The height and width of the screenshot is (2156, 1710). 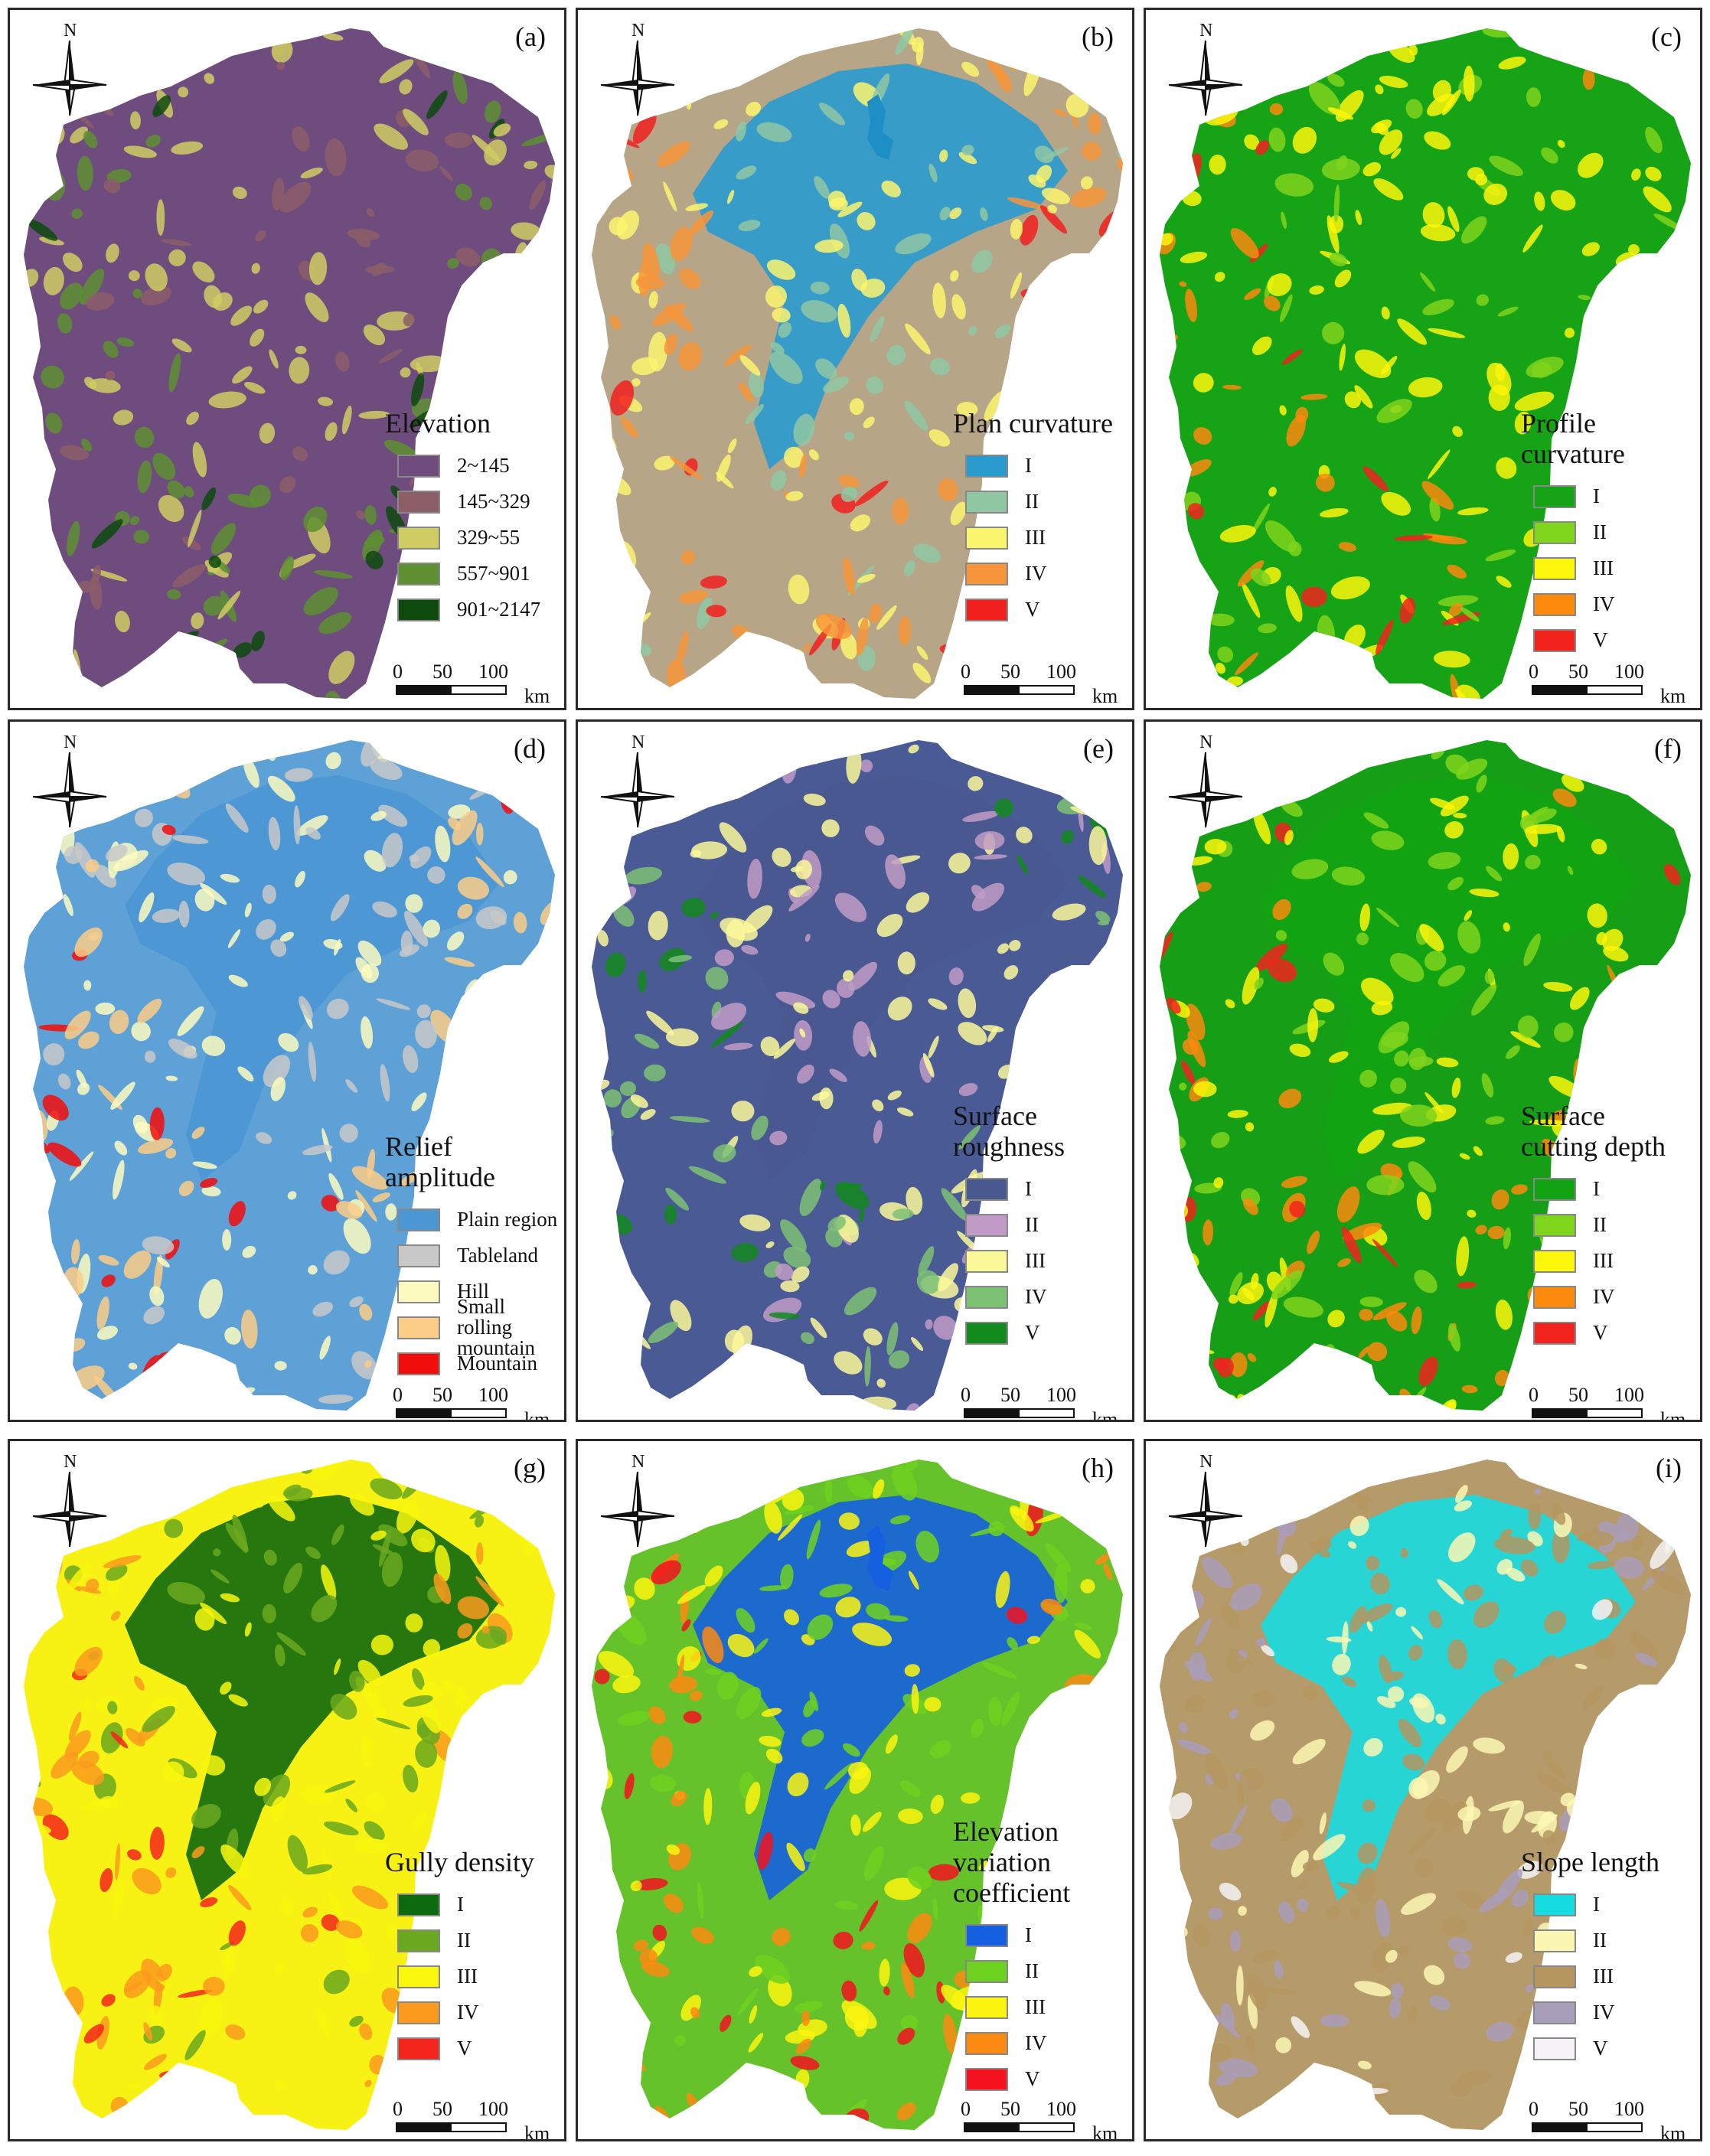 What do you see at coordinates (398, 671) in the screenshot?
I see `scale-tick: 0` at bounding box center [398, 671].